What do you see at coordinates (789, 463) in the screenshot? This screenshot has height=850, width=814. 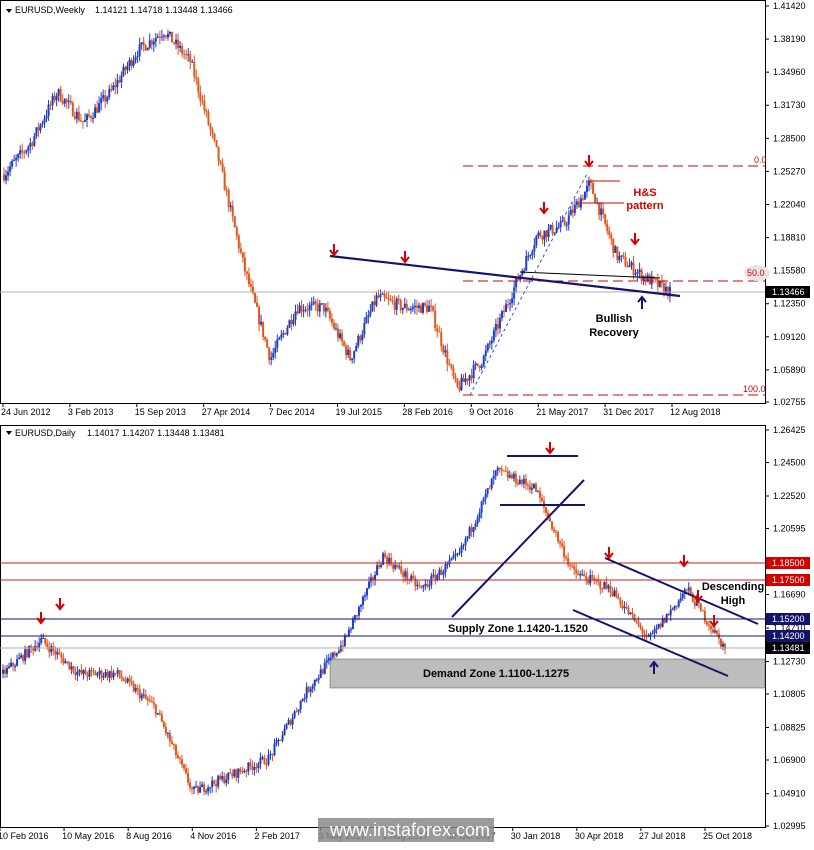 I see `y-tick-label: 1.24500` at bounding box center [789, 463].